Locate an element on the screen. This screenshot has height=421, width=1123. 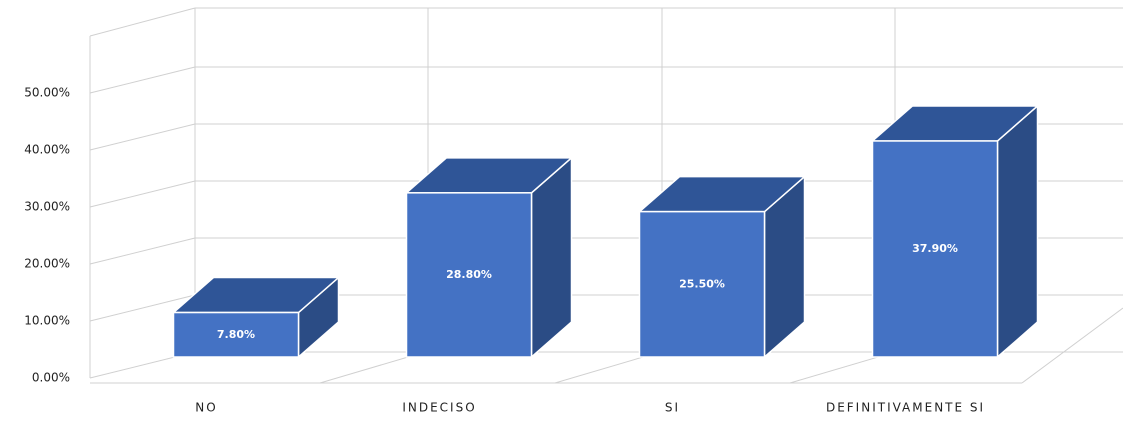
x-tick-label: SI is located at coordinates (672, 408).